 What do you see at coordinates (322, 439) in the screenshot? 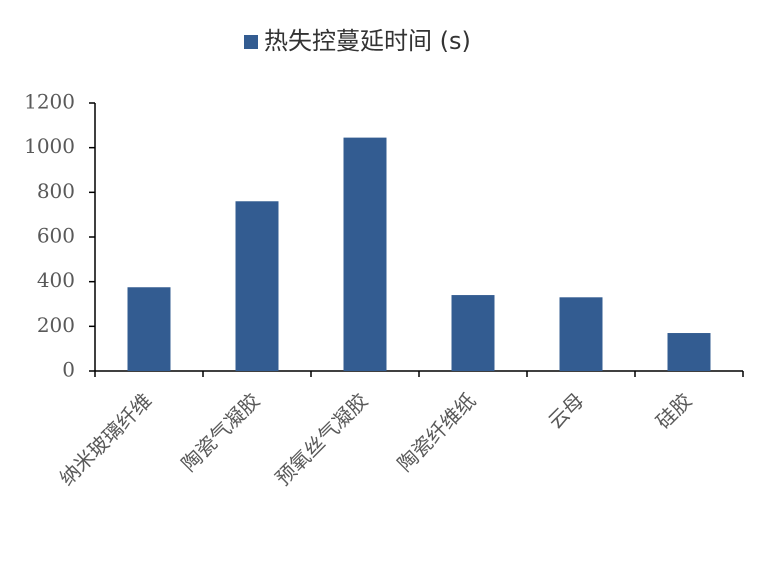
I see `x-tick-label: 预氧丝气凝胶` at bounding box center [322, 439].